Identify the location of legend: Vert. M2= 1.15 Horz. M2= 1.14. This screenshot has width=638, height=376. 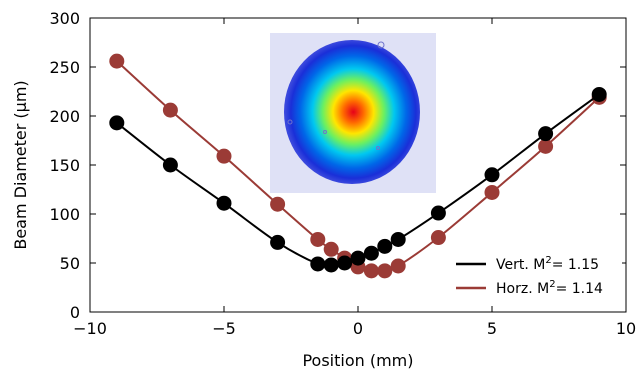
(534, 275).